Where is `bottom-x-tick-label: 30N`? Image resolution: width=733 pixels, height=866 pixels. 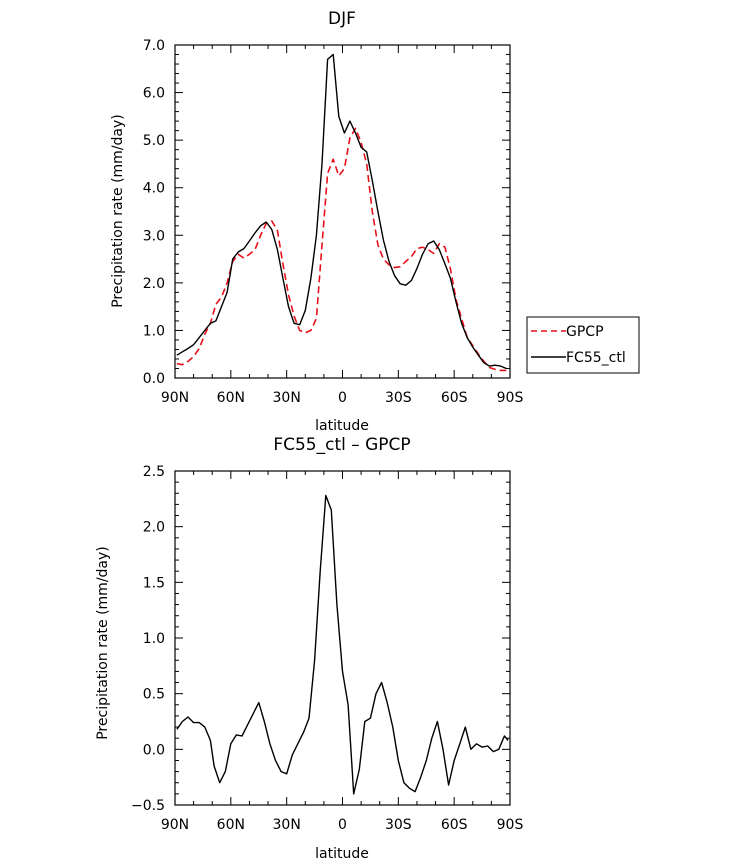
bottom-x-tick-label: 30N is located at coordinates (287, 825).